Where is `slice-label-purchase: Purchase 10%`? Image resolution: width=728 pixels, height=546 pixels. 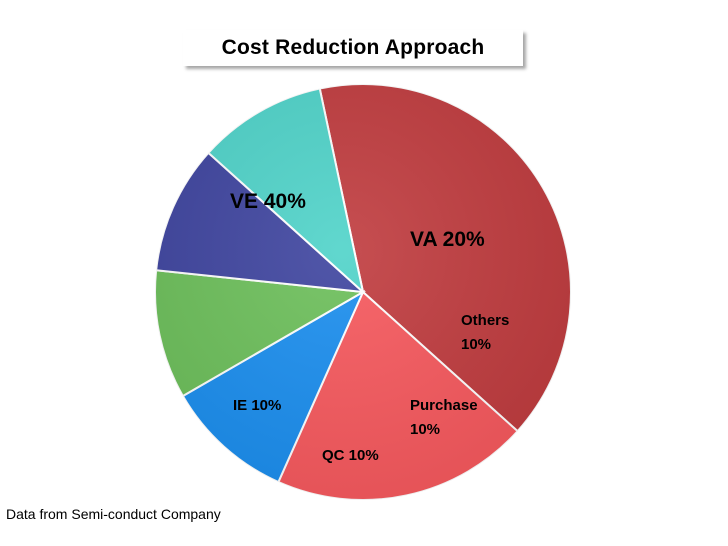 slice-label-purchase: Purchase 10% is located at coordinates (444, 417).